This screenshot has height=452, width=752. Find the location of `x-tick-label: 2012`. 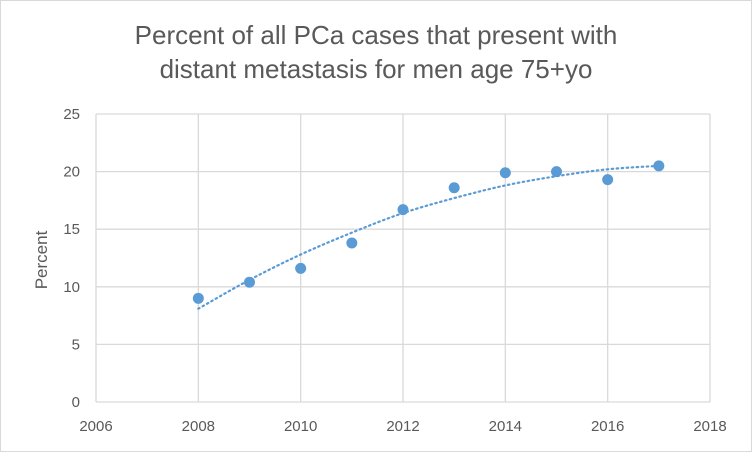

x-tick-label: 2012 is located at coordinates (402, 426).